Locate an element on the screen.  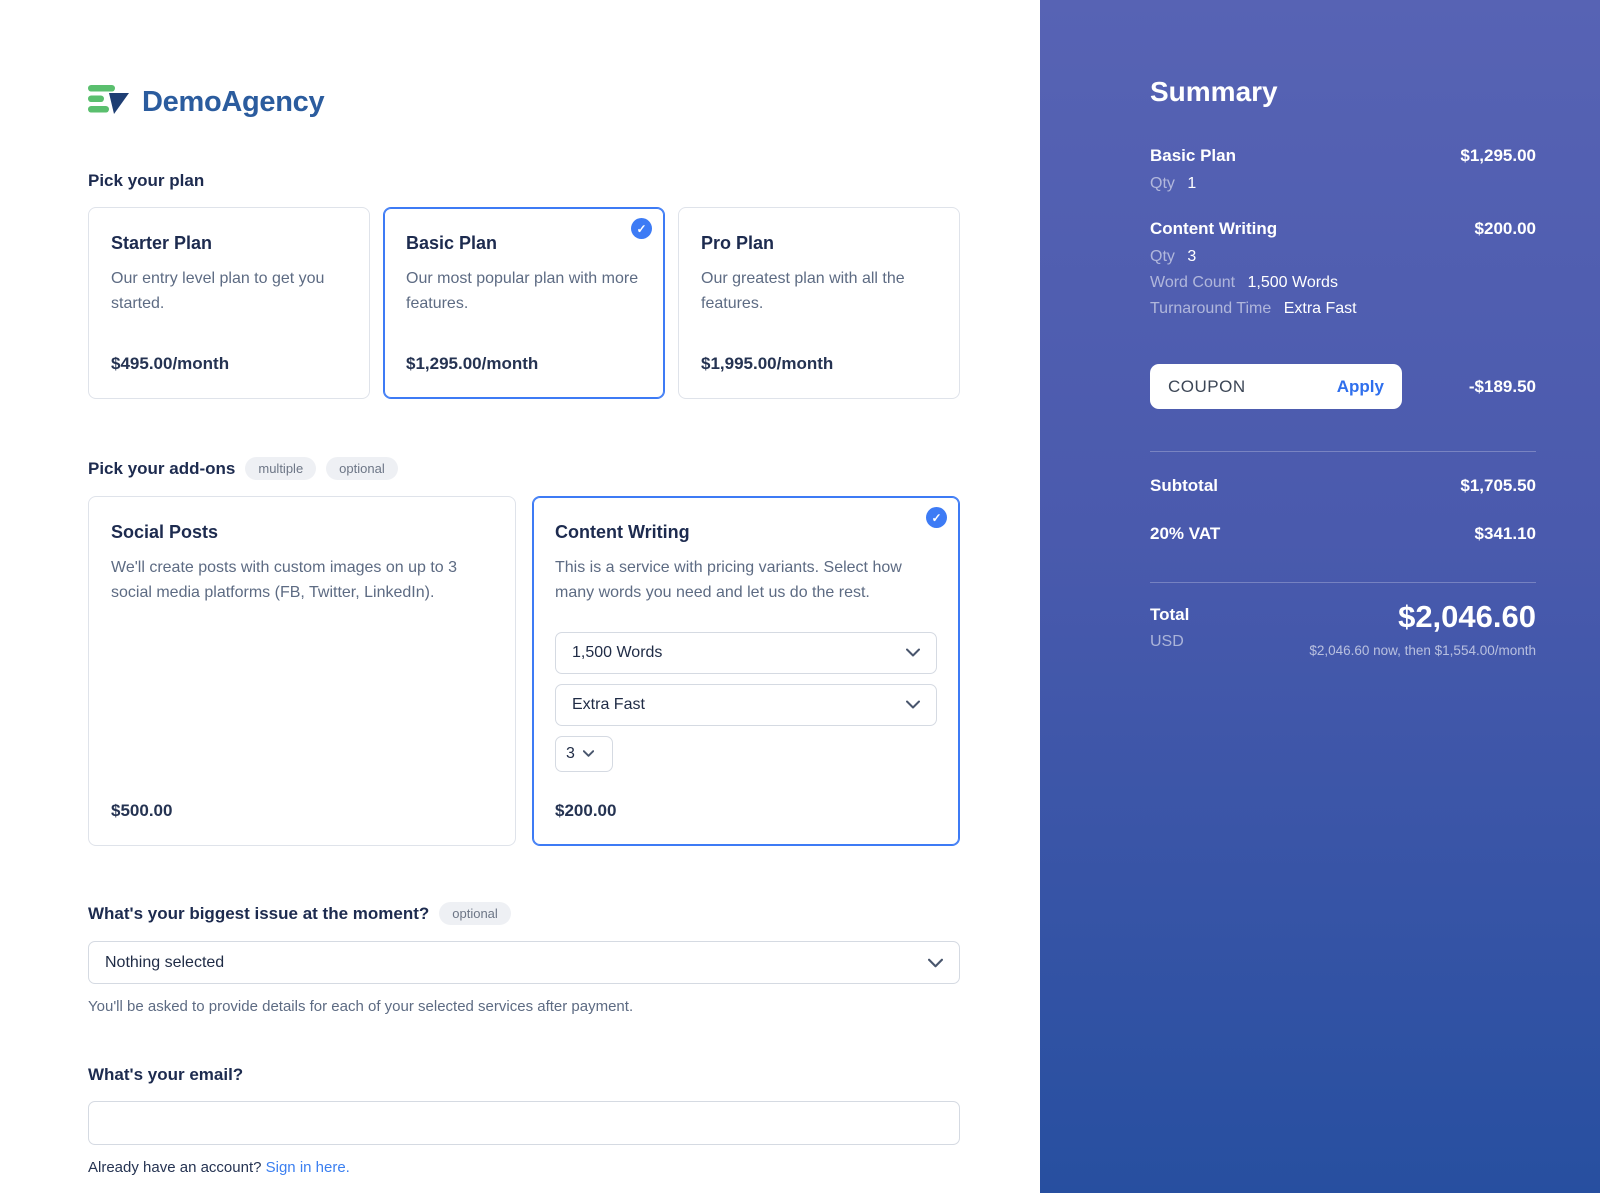
plan-section-title: Pick your plan is located at coordinates (146, 180).